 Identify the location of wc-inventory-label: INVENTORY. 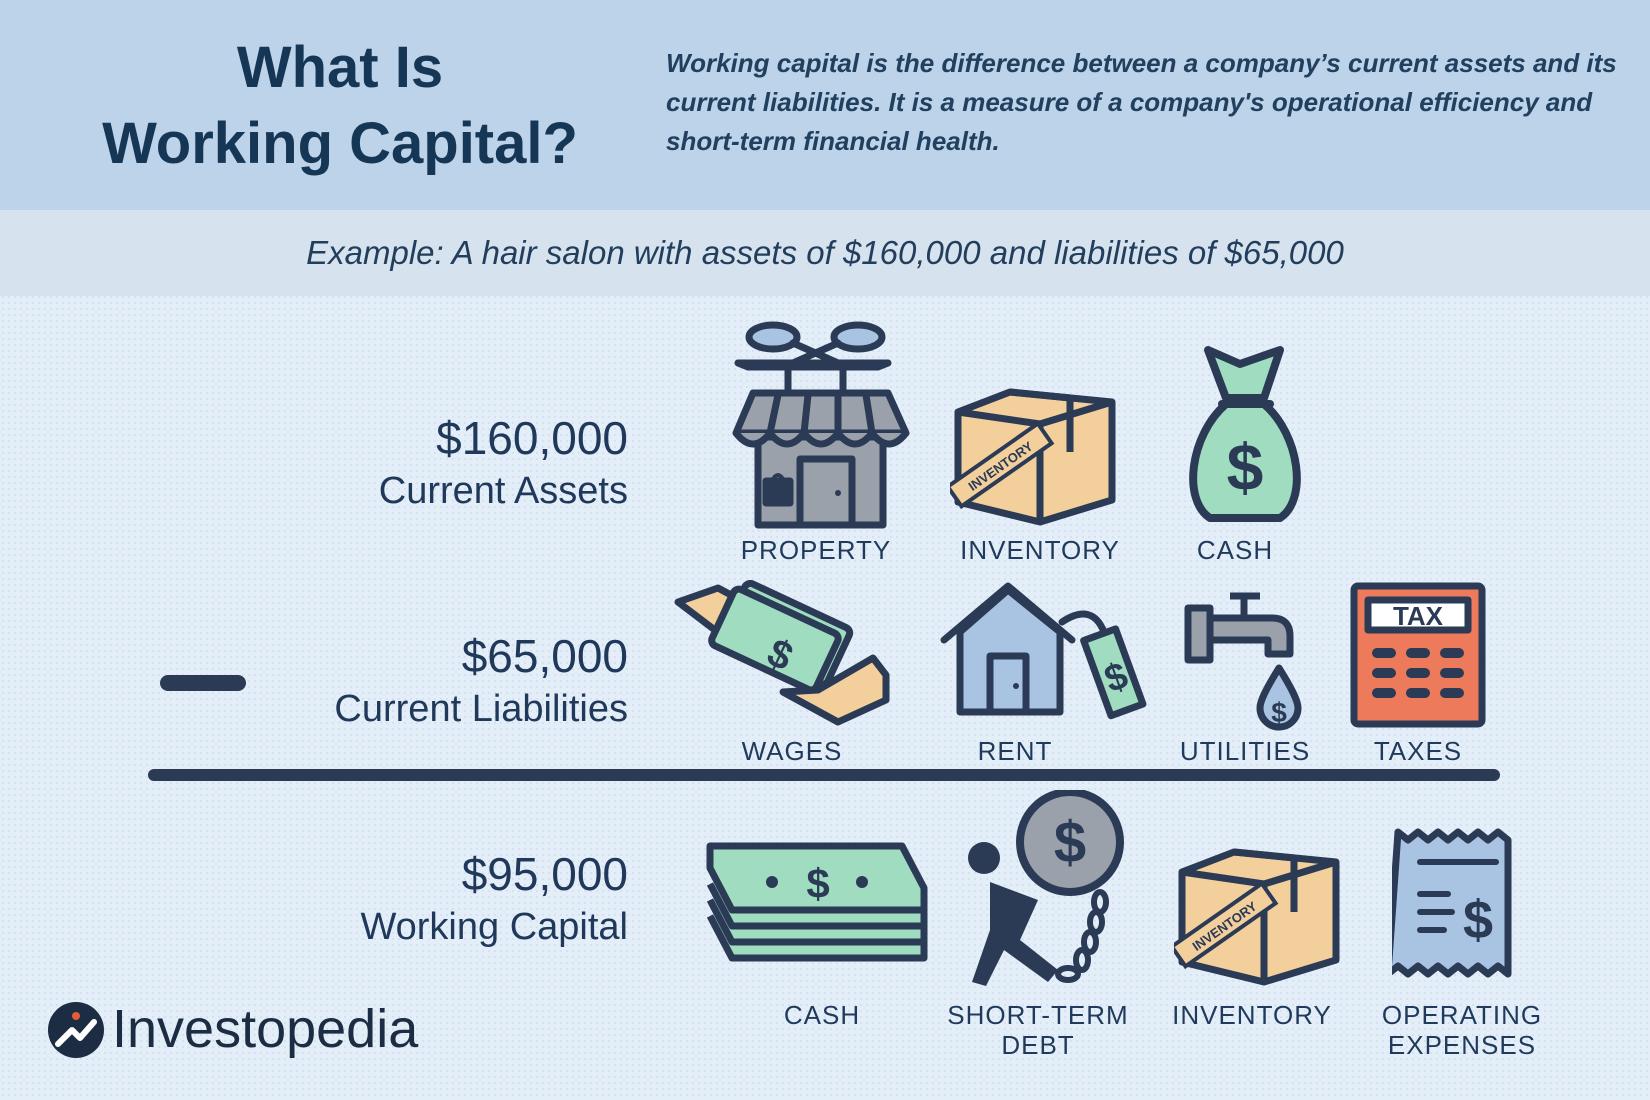
(1252, 1015).